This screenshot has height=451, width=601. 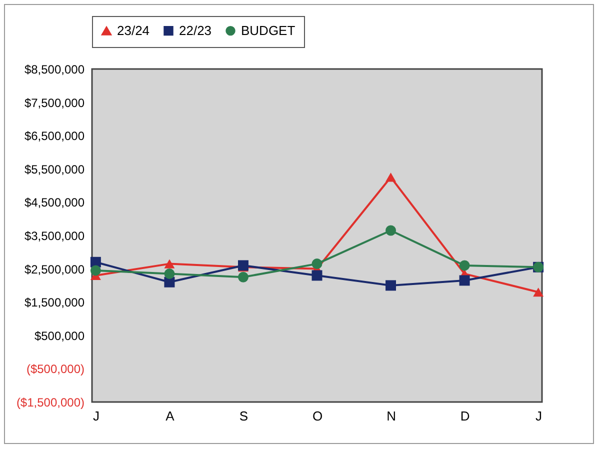 What do you see at coordinates (50, 403) in the screenshot?
I see `y-tick-label: ($1,500,000)` at bounding box center [50, 403].